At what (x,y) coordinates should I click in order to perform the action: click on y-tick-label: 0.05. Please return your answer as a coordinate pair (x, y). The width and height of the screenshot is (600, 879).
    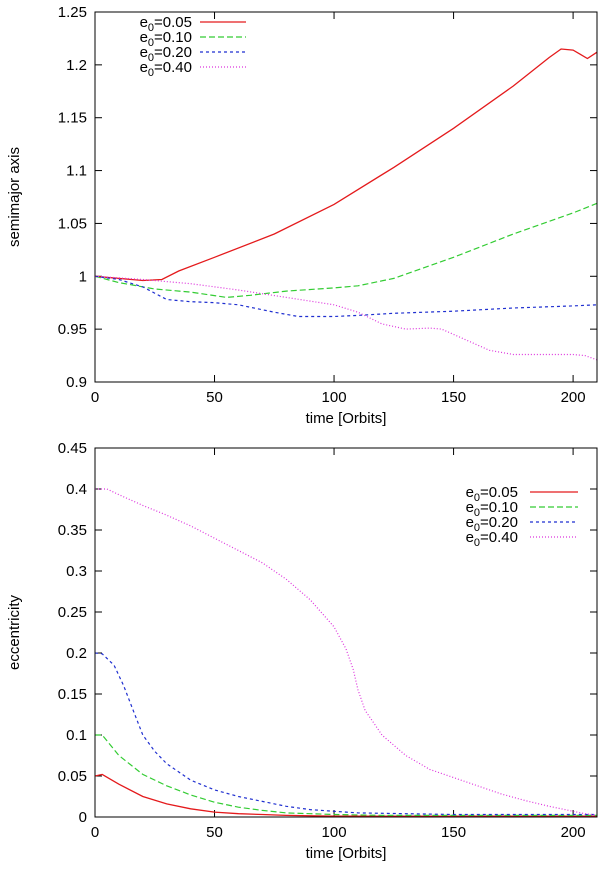
    Looking at the image, I should click on (72, 776).